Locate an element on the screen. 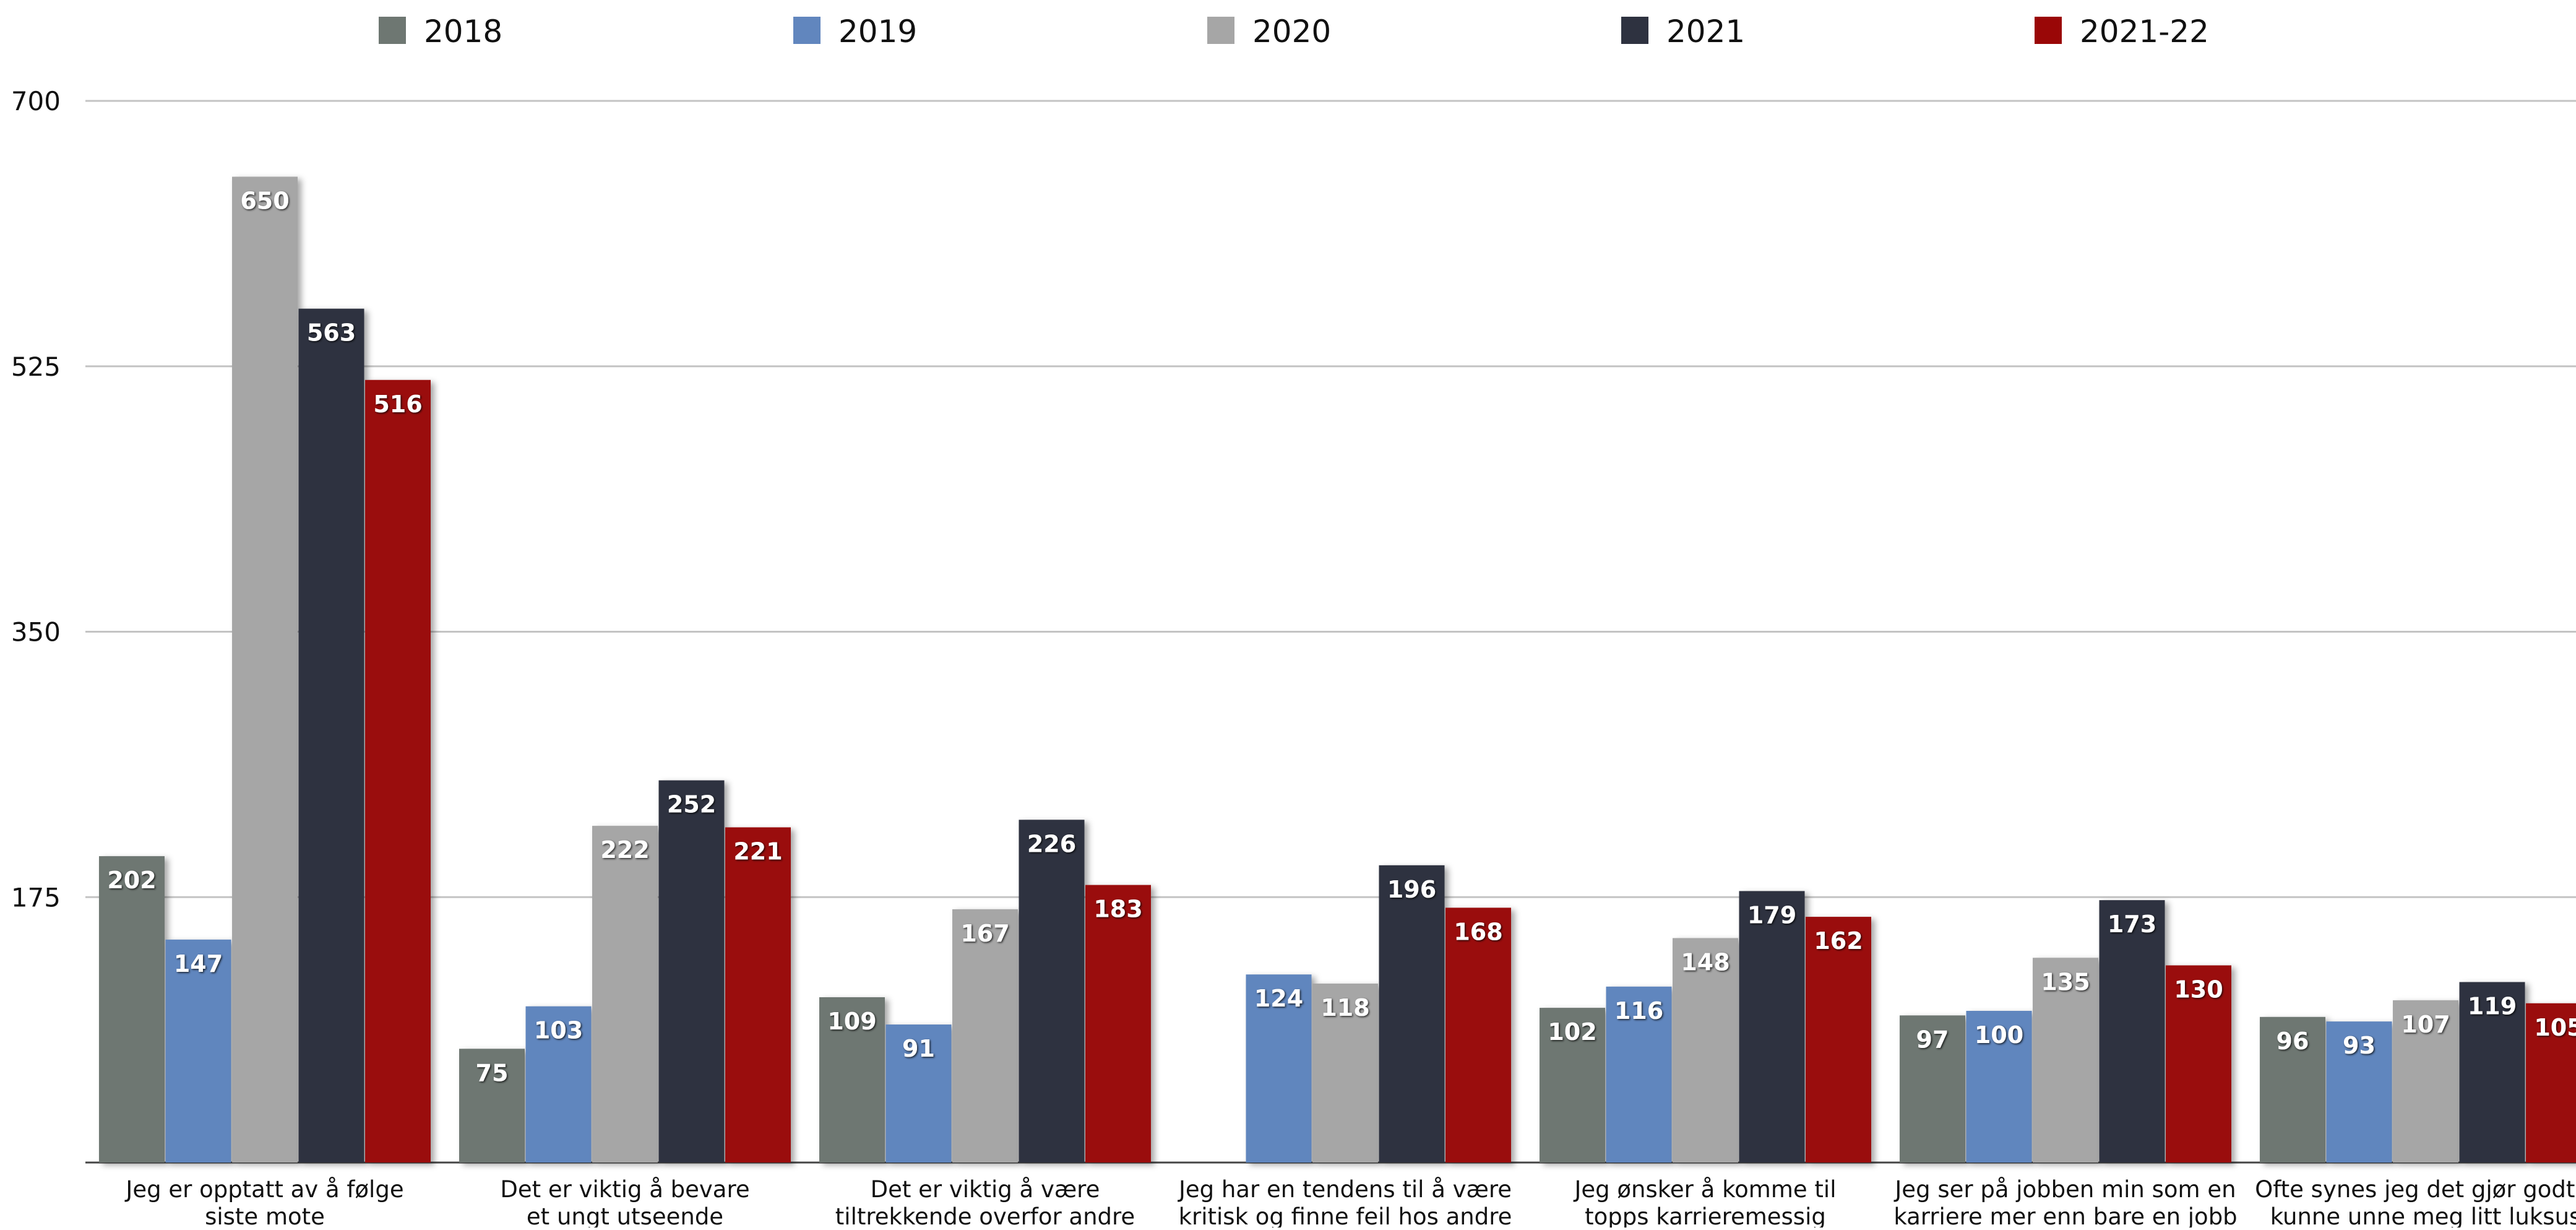 The width and height of the screenshot is (2576, 1230). y-axis: 700 525 350 175 is located at coordinates (36, 499).